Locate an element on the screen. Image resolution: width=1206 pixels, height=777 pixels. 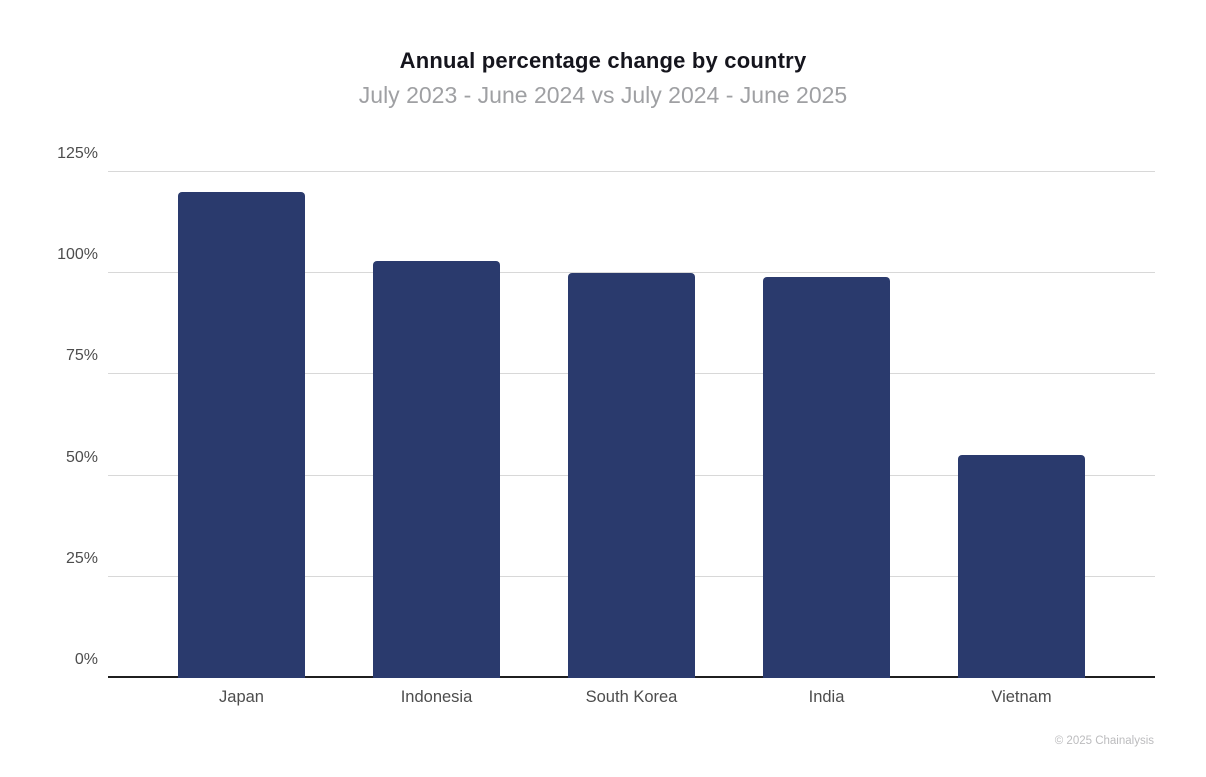
chart-title: Annual percentage change by country is located at coordinates (603, 60).